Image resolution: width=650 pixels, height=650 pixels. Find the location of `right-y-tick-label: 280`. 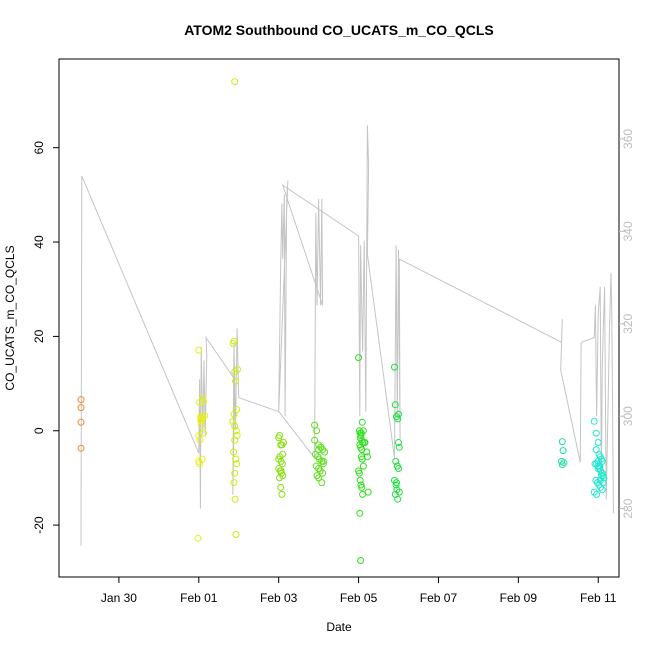

right-y-tick-label: 280 is located at coordinates (628, 508).